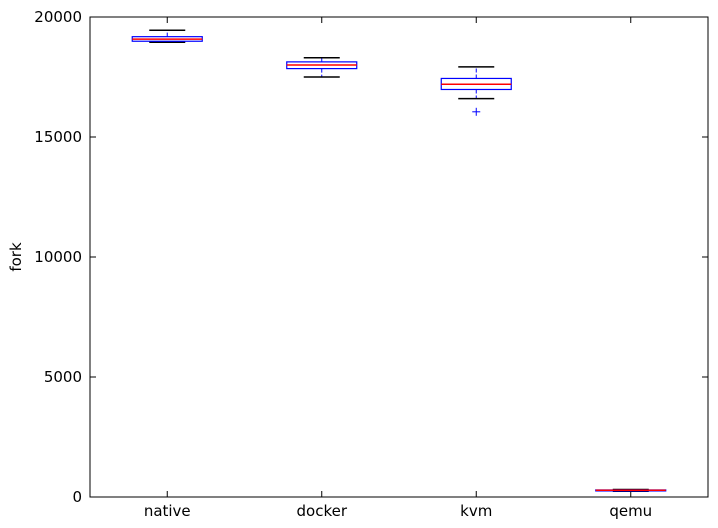  I want to click on box-kvm, so click(476, 91).